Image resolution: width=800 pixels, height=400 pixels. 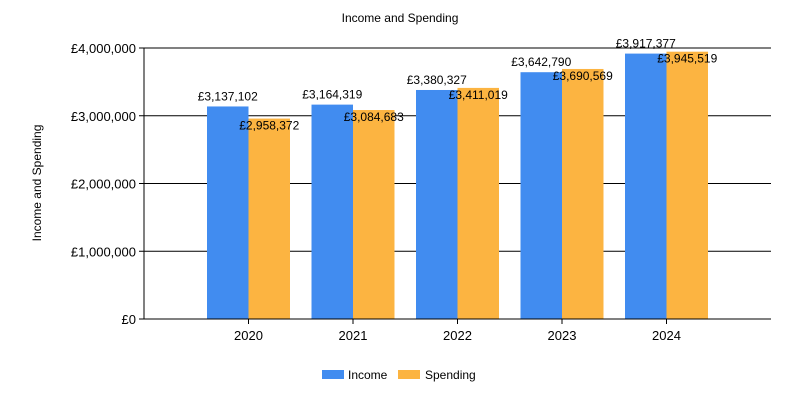 I want to click on x-tick-label: 2021, so click(x=353, y=335).